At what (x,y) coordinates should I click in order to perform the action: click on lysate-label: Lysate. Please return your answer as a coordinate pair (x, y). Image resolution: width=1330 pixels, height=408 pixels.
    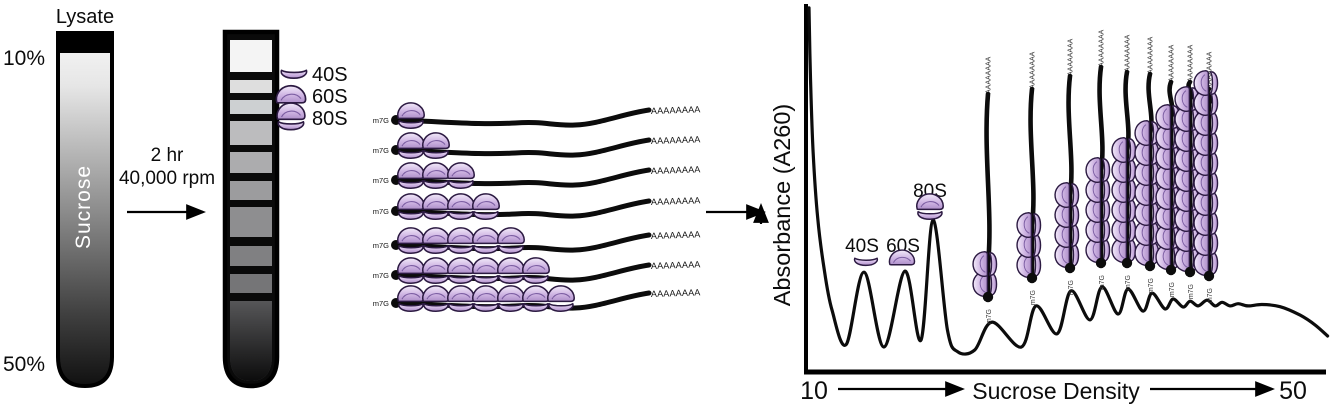
    Looking at the image, I should click on (85, 17).